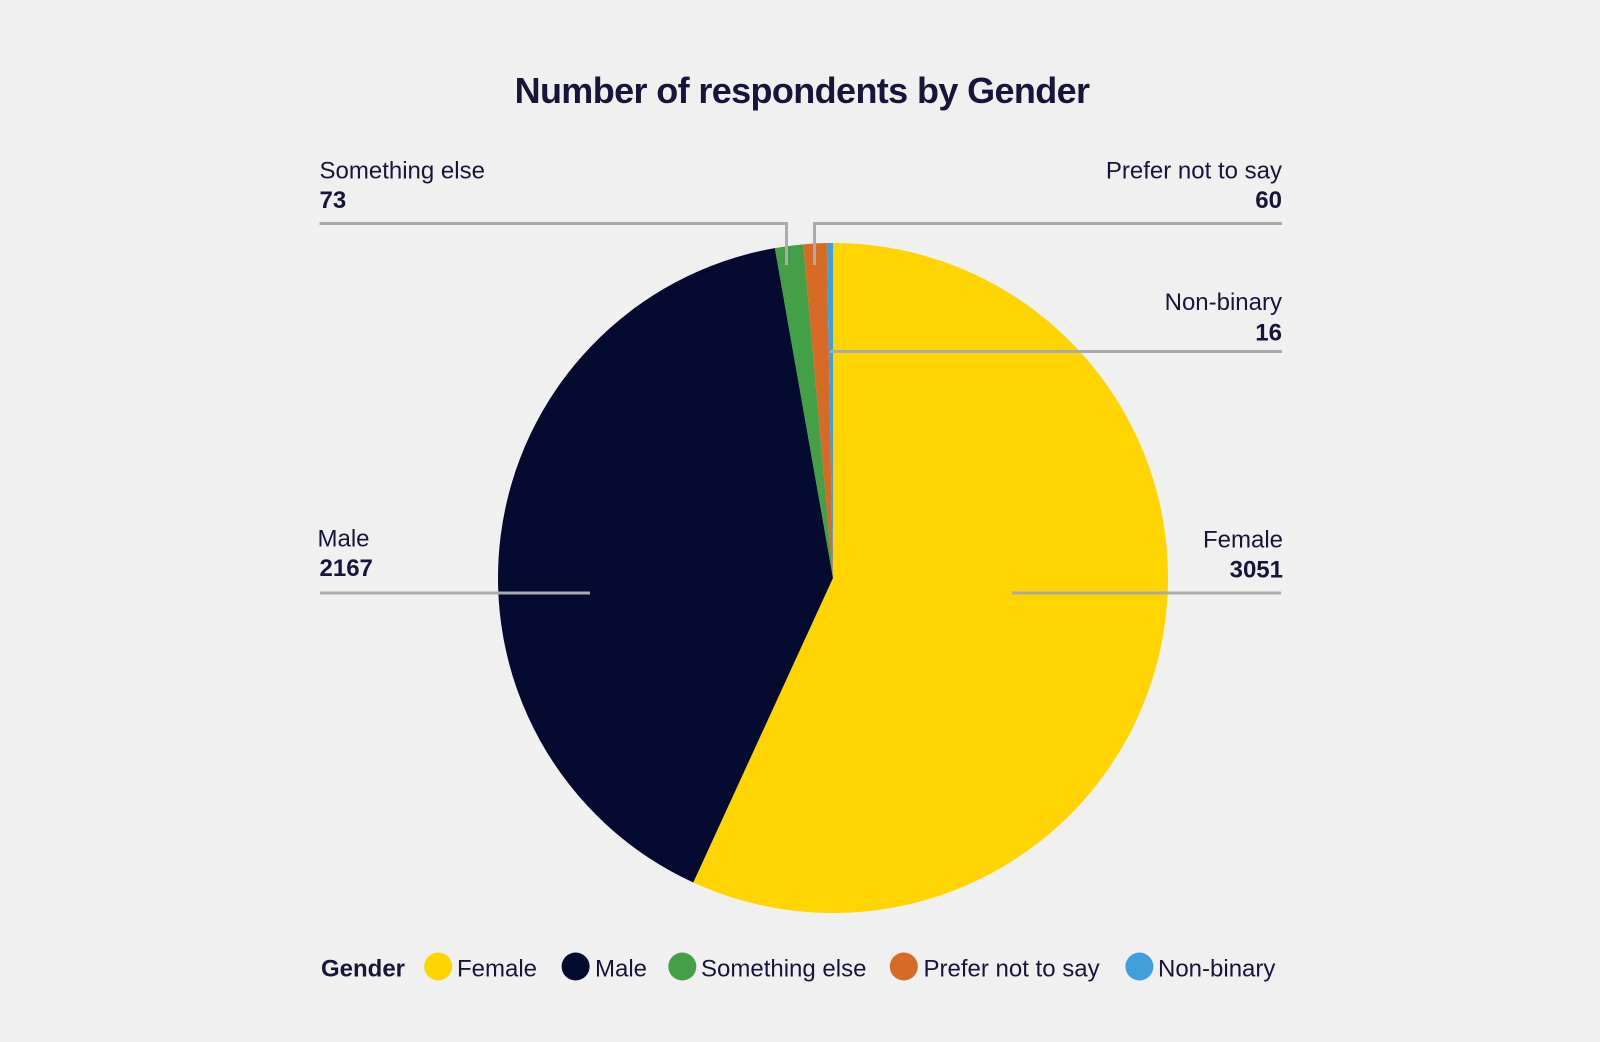 The image size is (1600, 1042). Describe the element at coordinates (363, 969) in the screenshot. I see `svg-text: Gender` at that location.